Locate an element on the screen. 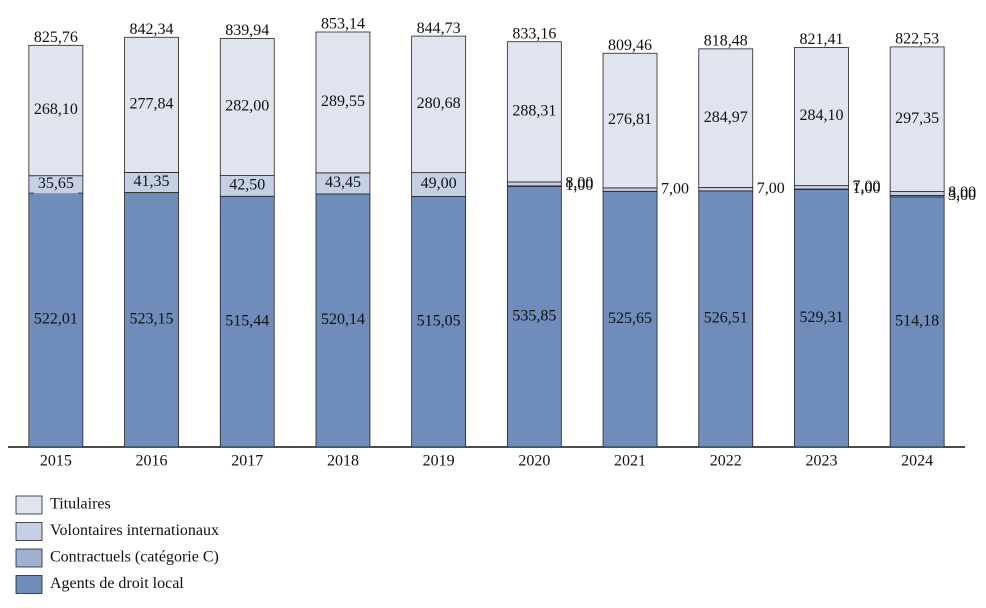  value-label: 284,97 is located at coordinates (726, 117).